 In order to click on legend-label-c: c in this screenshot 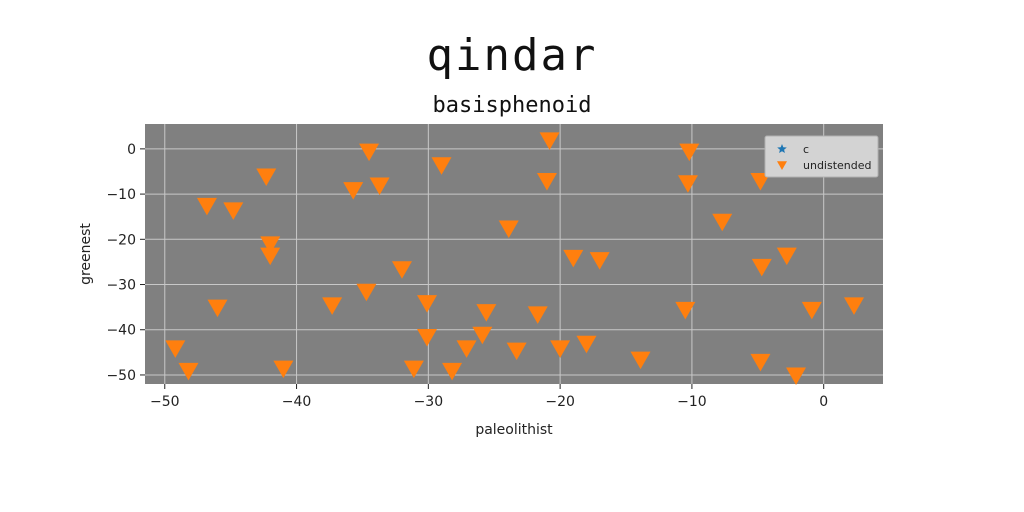, I will do `click(806, 149)`.